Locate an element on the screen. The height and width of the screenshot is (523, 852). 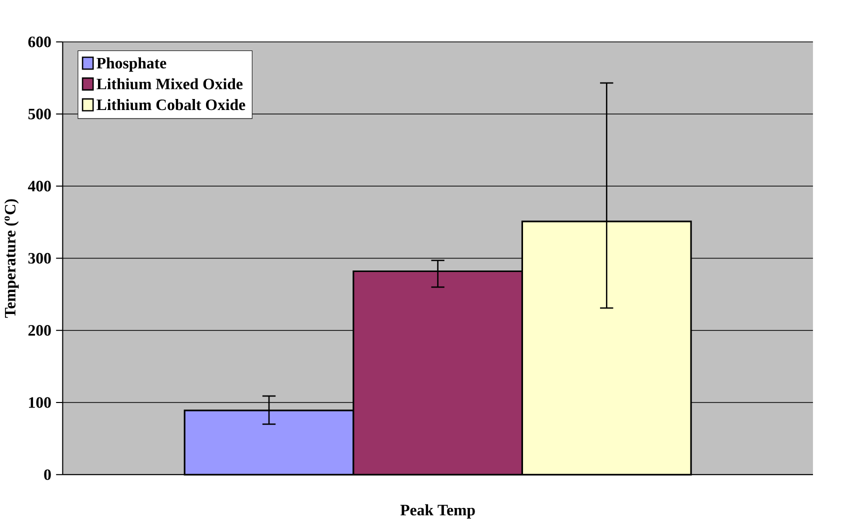
y-tick-label: 100 is located at coordinates (40, 402).